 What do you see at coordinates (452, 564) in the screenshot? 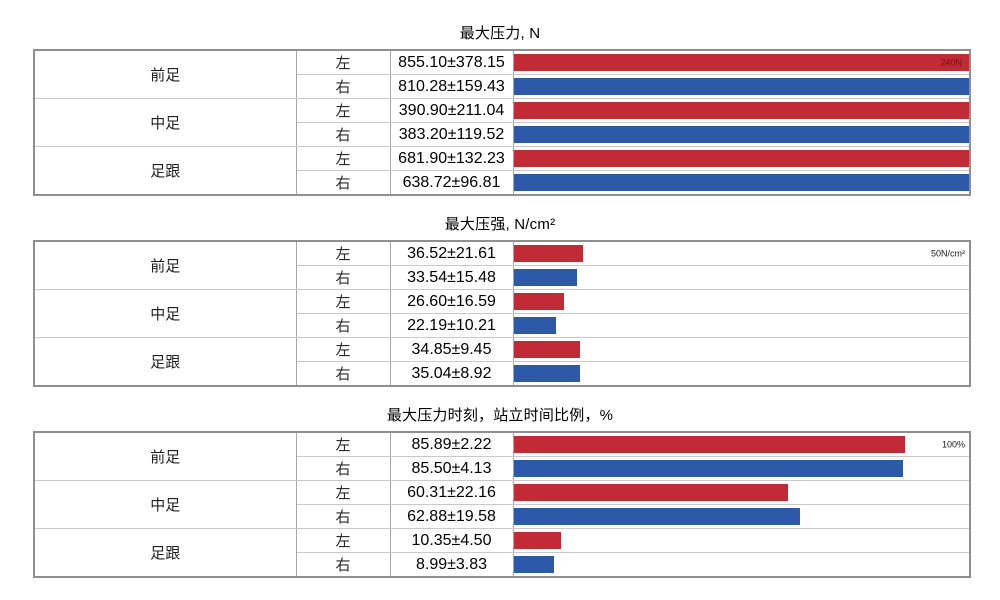
I see `value-cell: 8.99±3.83` at bounding box center [452, 564].